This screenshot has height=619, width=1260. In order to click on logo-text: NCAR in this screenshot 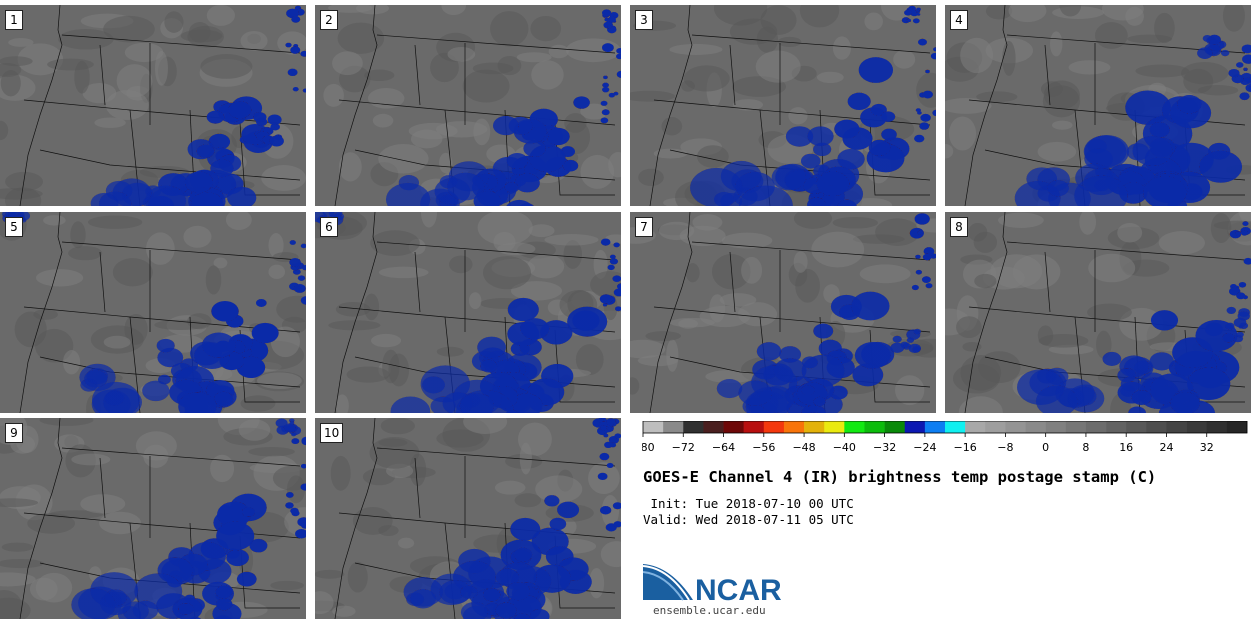, I will do `click(738, 589)`.